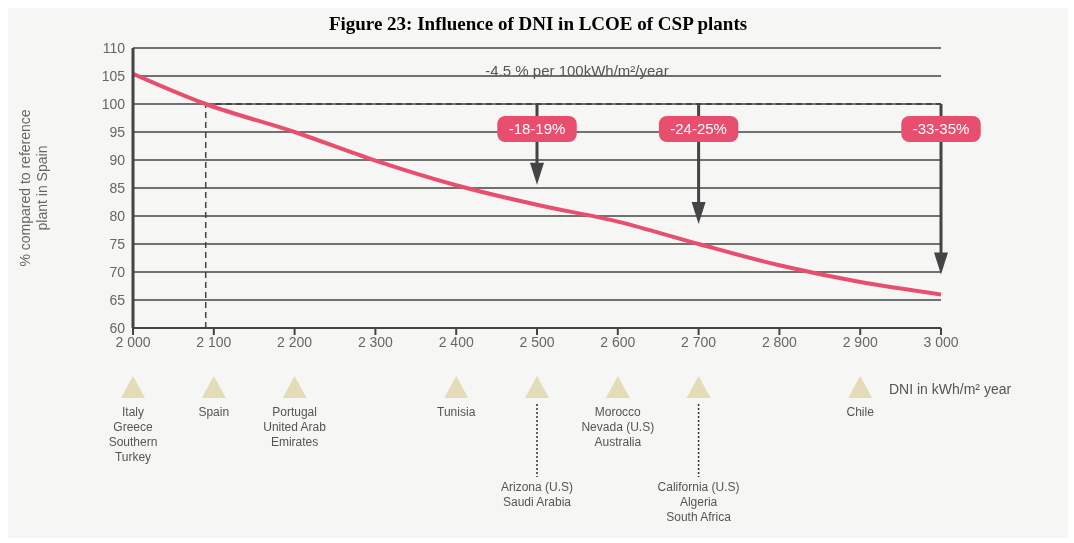 Image resolution: width=1074 pixels, height=543 pixels. Describe the element at coordinates (538, 23) in the screenshot. I see `chart-title: Figure 23: Influence of DNI in LCOE of CSP plants` at that location.